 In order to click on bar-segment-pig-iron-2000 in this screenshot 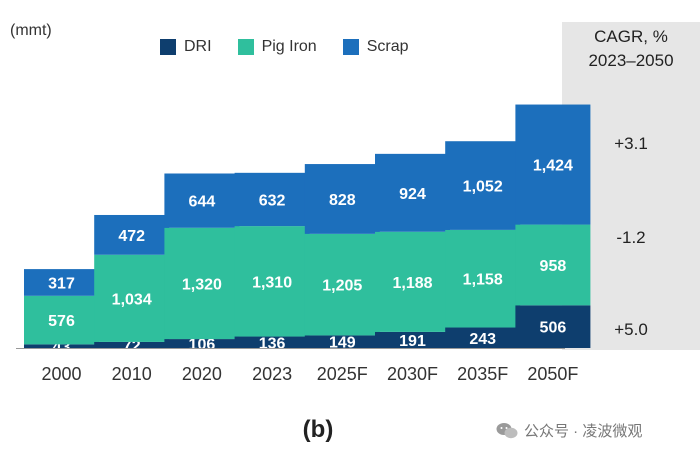, I will do `click(61, 320)`.